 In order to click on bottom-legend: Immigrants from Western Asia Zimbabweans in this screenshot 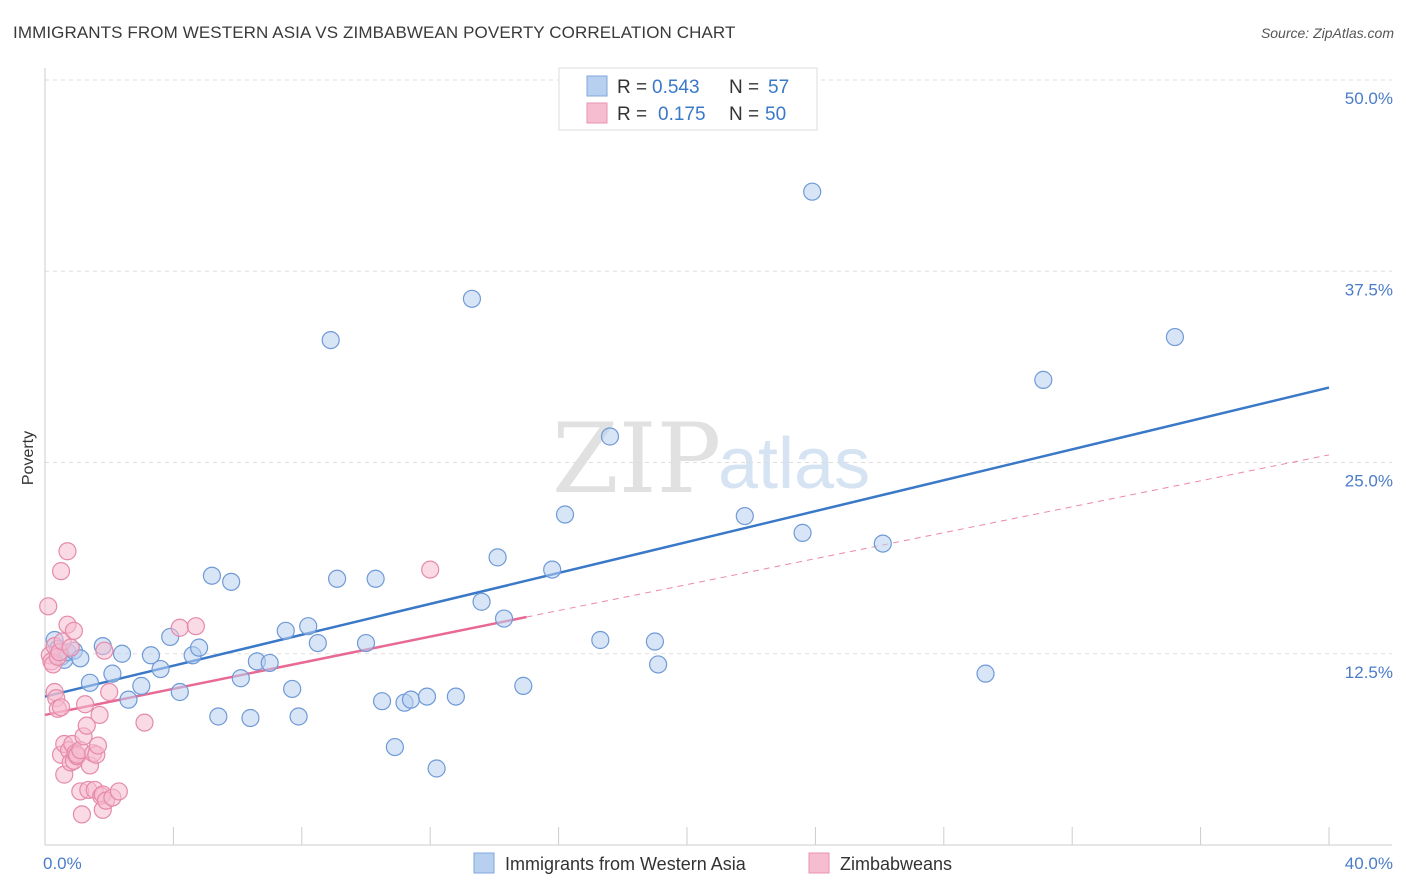, I will do `click(712, 863)`.